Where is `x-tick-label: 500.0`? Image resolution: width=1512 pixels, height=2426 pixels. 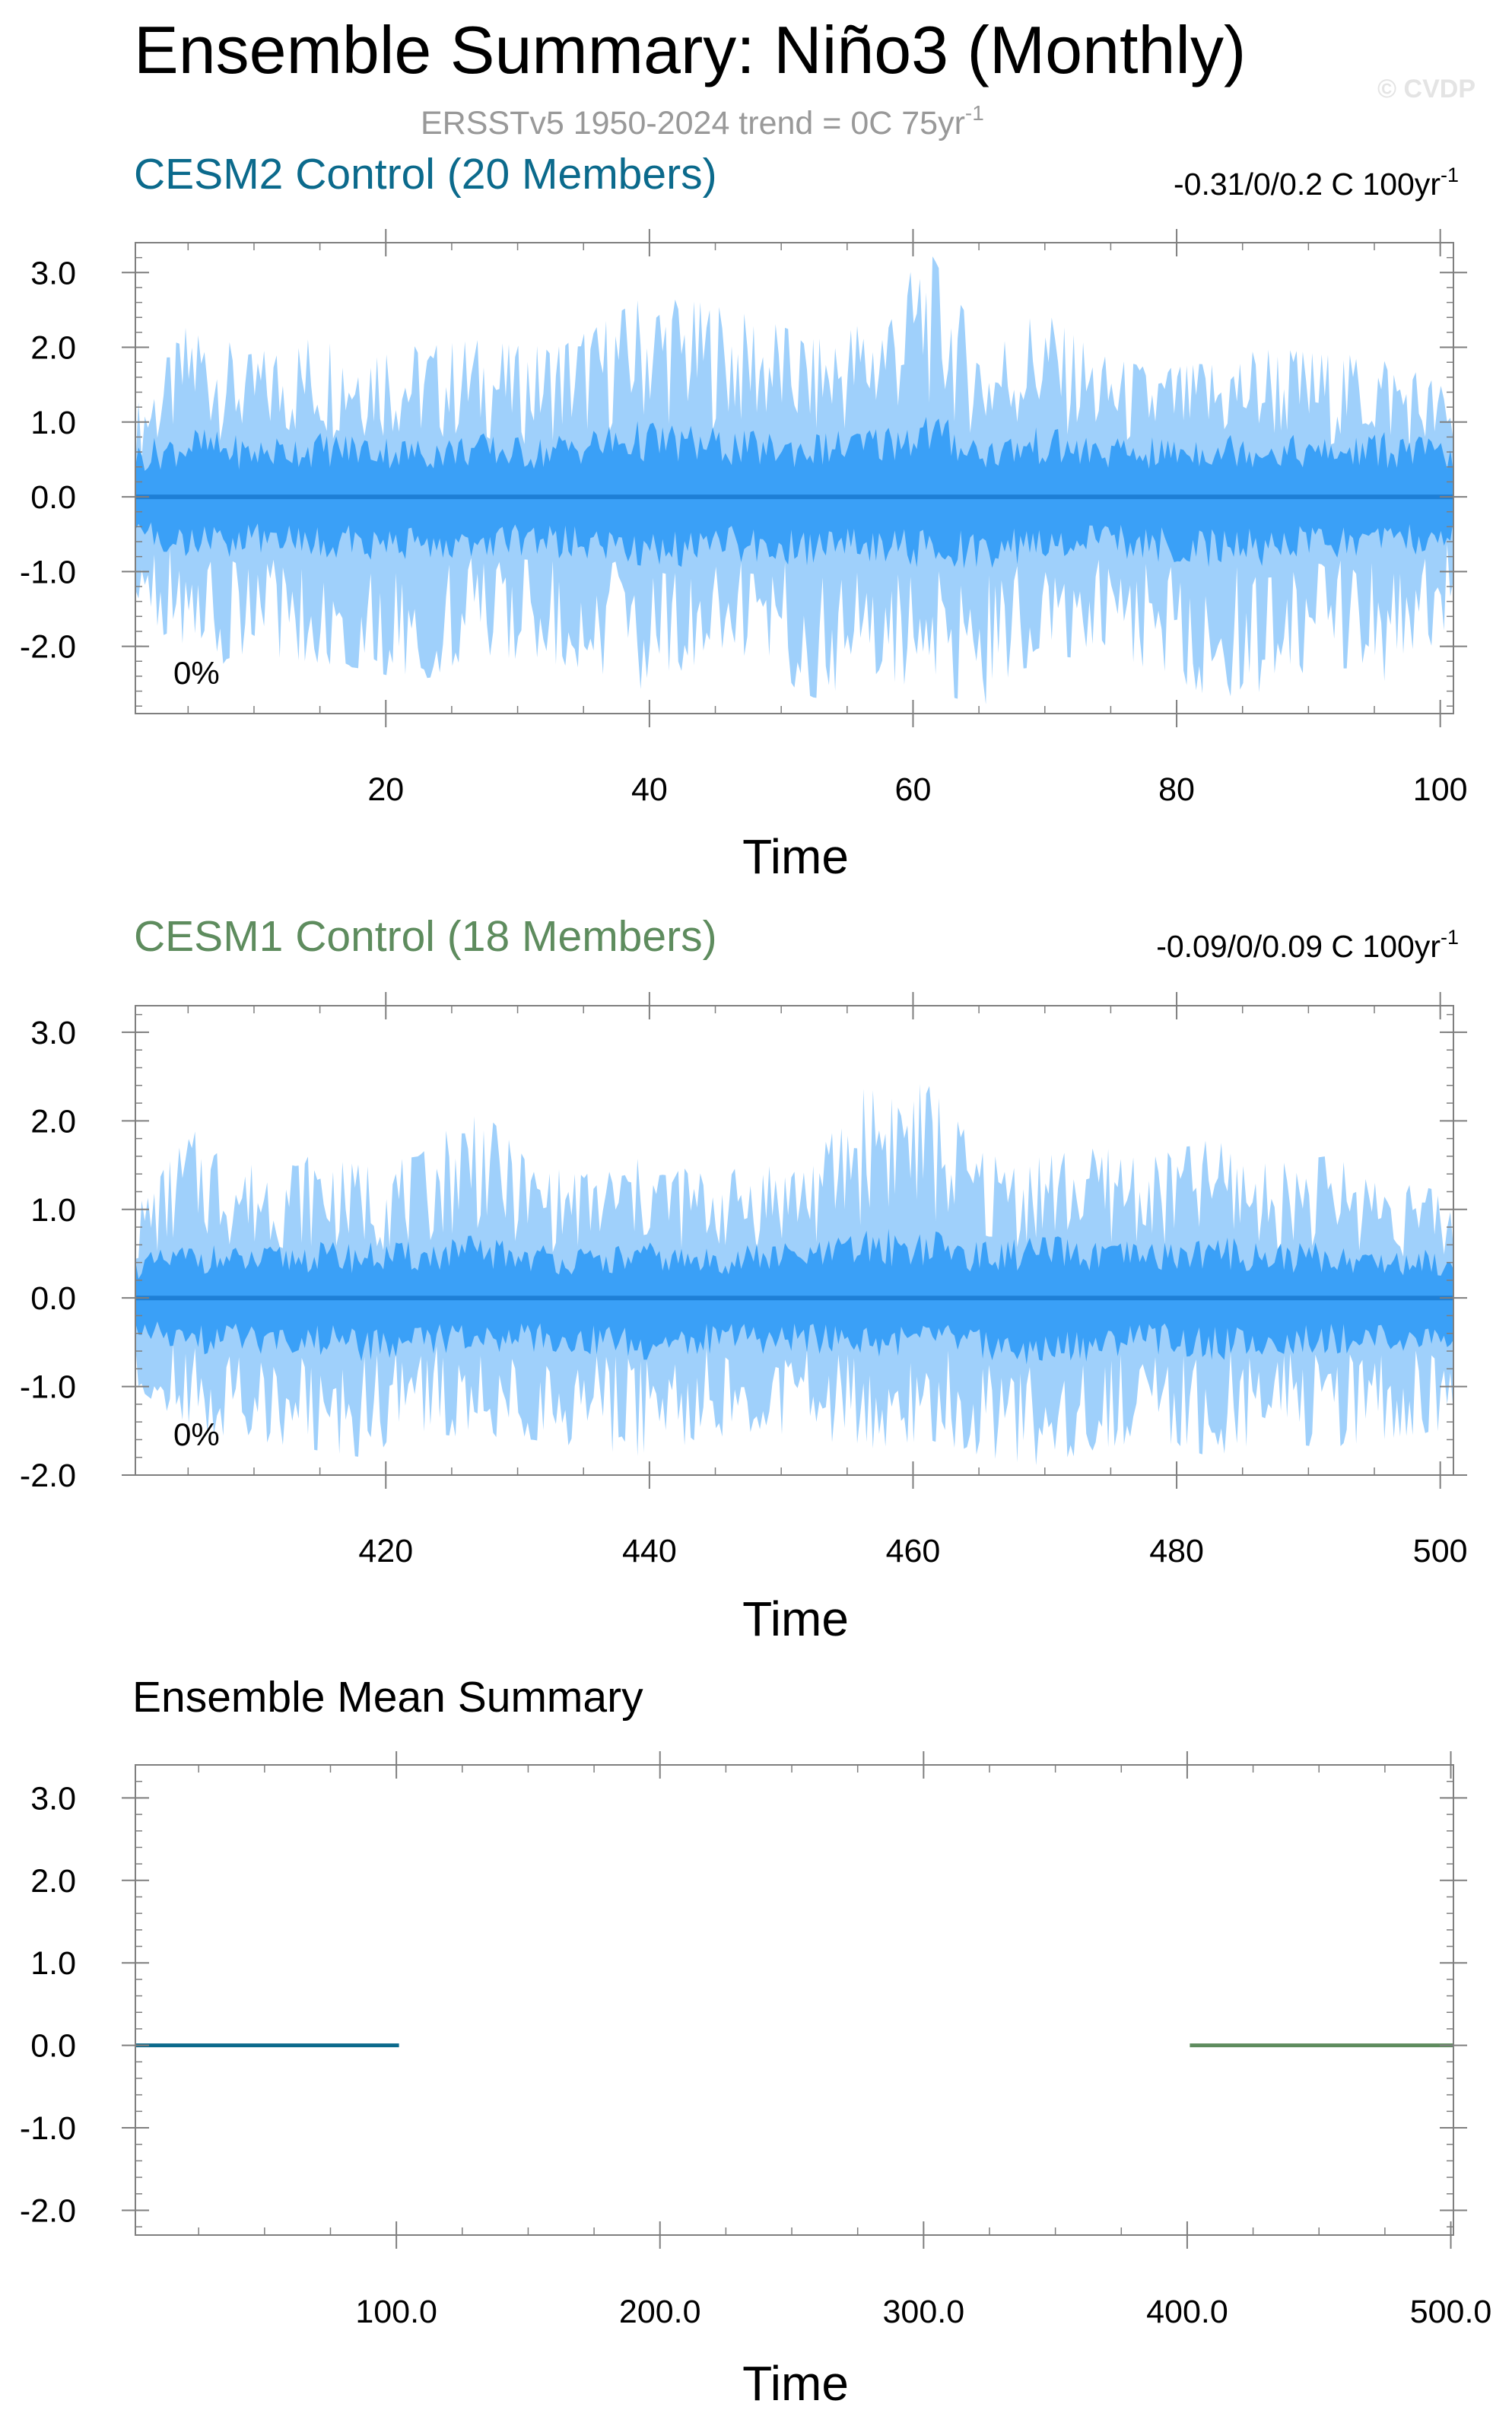 x-tick-label: 500.0 is located at coordinates (1451, 2312).